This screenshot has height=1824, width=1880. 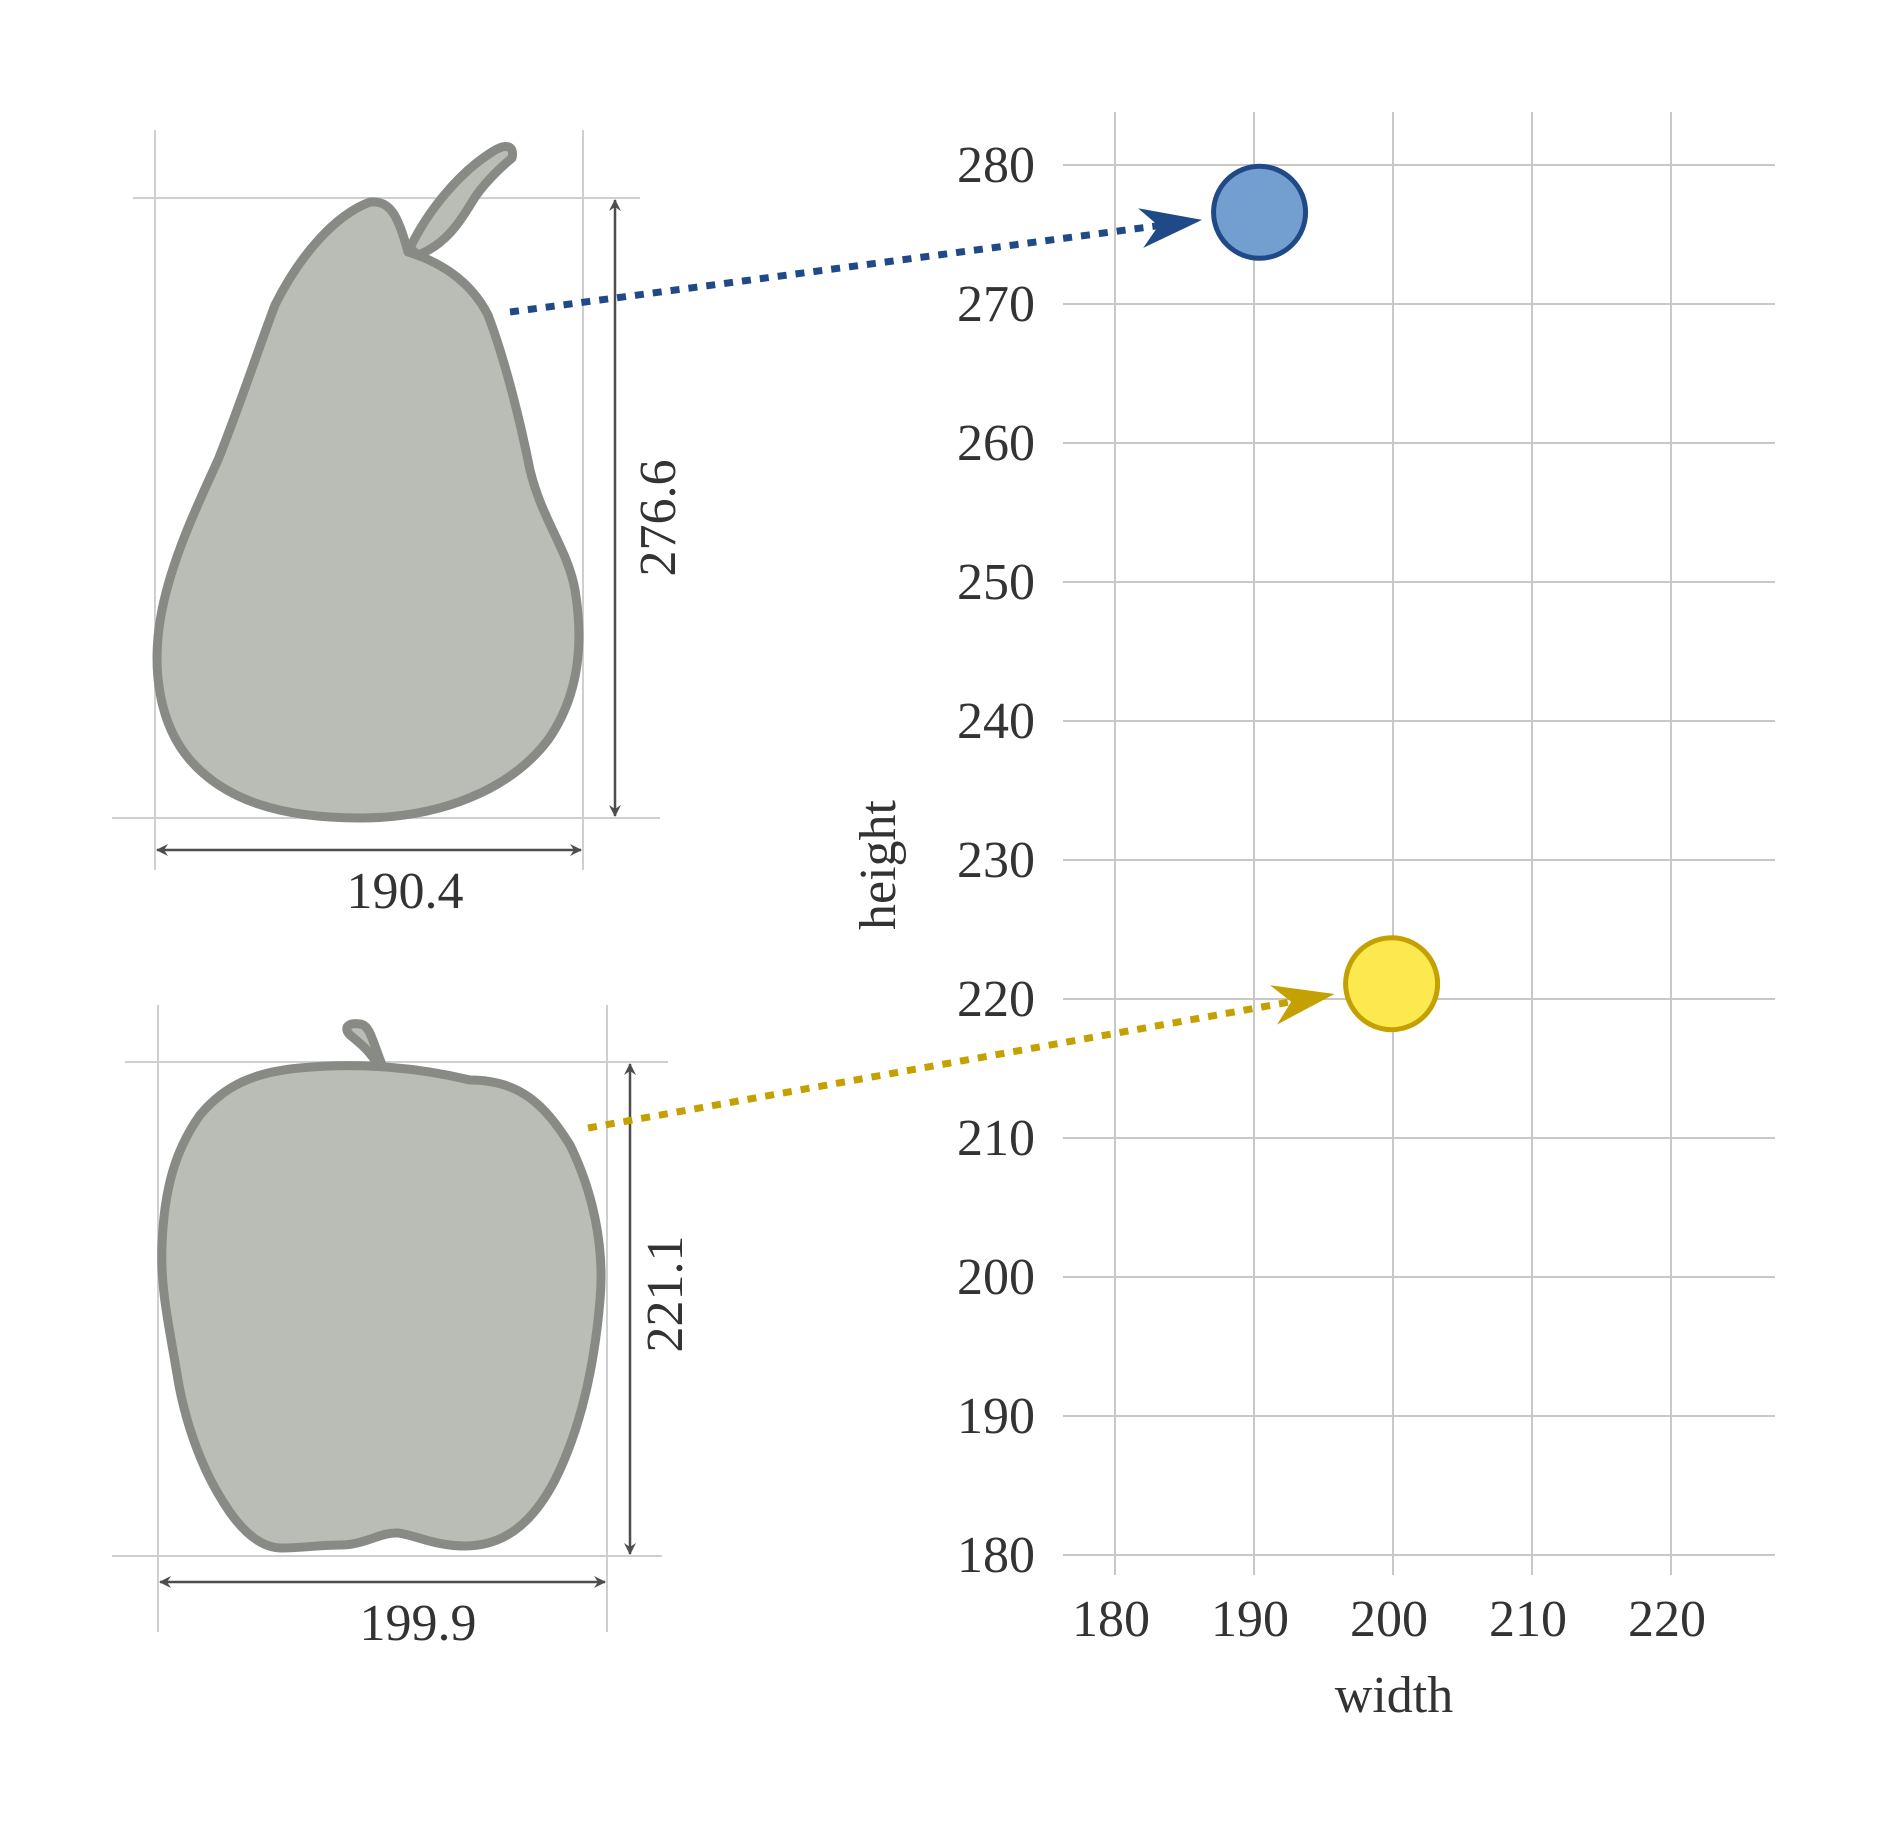 What do you see at coordinates (996, 999) in the screenshot?
I see `y-tick-label: 220` at bounding box center [996, 999].